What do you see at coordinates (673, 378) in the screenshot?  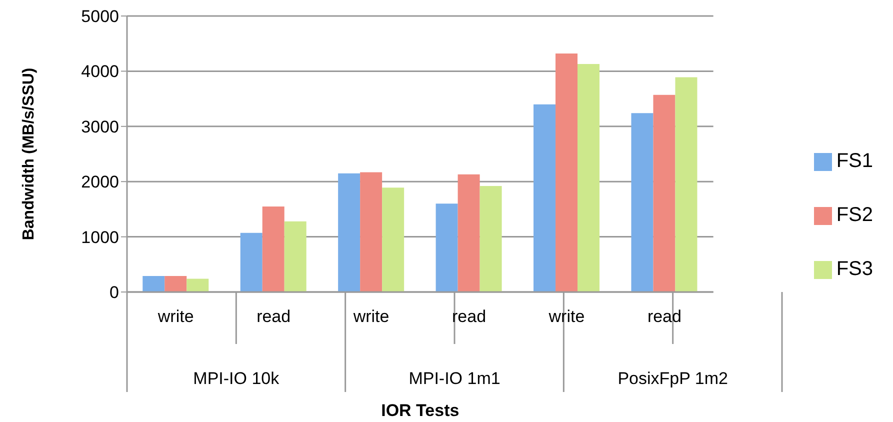 I see `text: PosixFpP 1m2` at bounding box center [673, 378].